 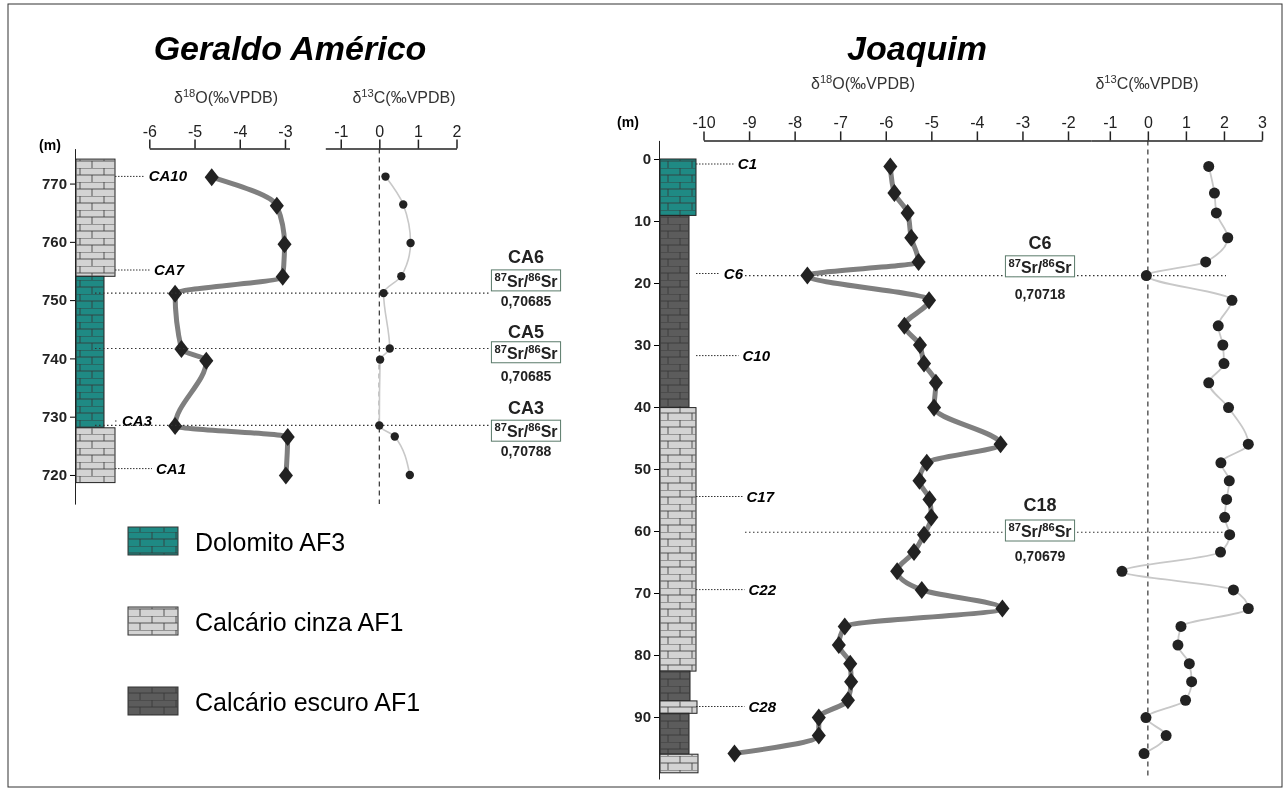 What do you see at coordinates (756, 355) in the screenshot?
I see `annotation: C10` at bounding box center [756, 355].